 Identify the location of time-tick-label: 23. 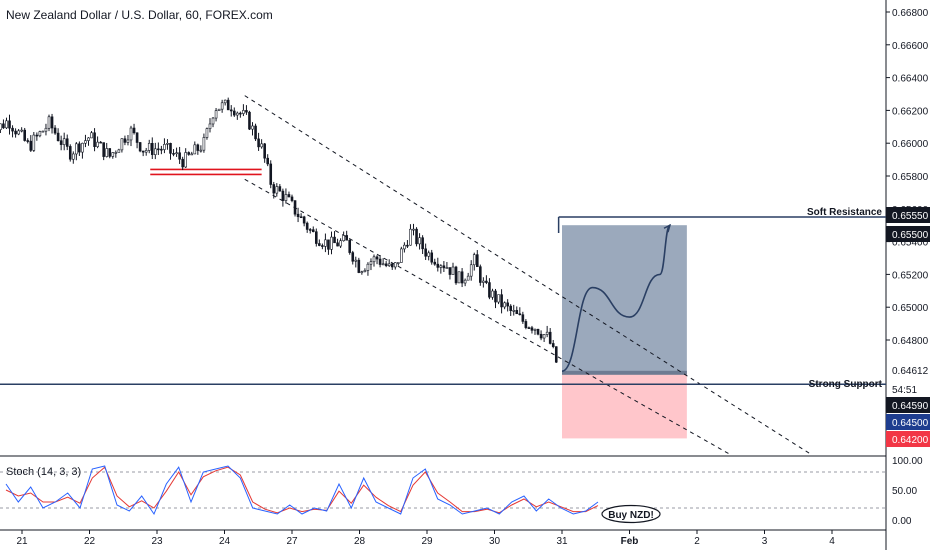
(157, 541).